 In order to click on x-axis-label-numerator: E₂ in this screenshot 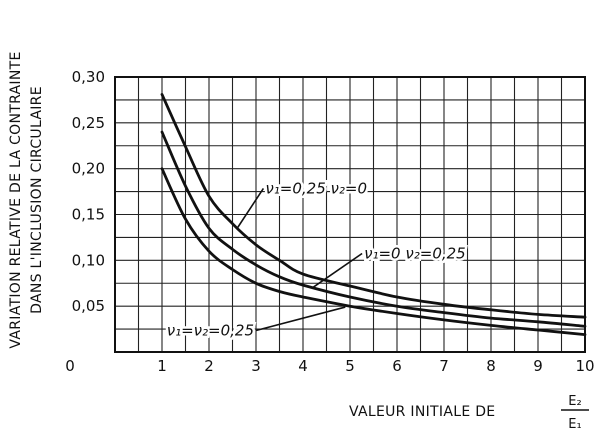, I will do `click(574, 401)`.